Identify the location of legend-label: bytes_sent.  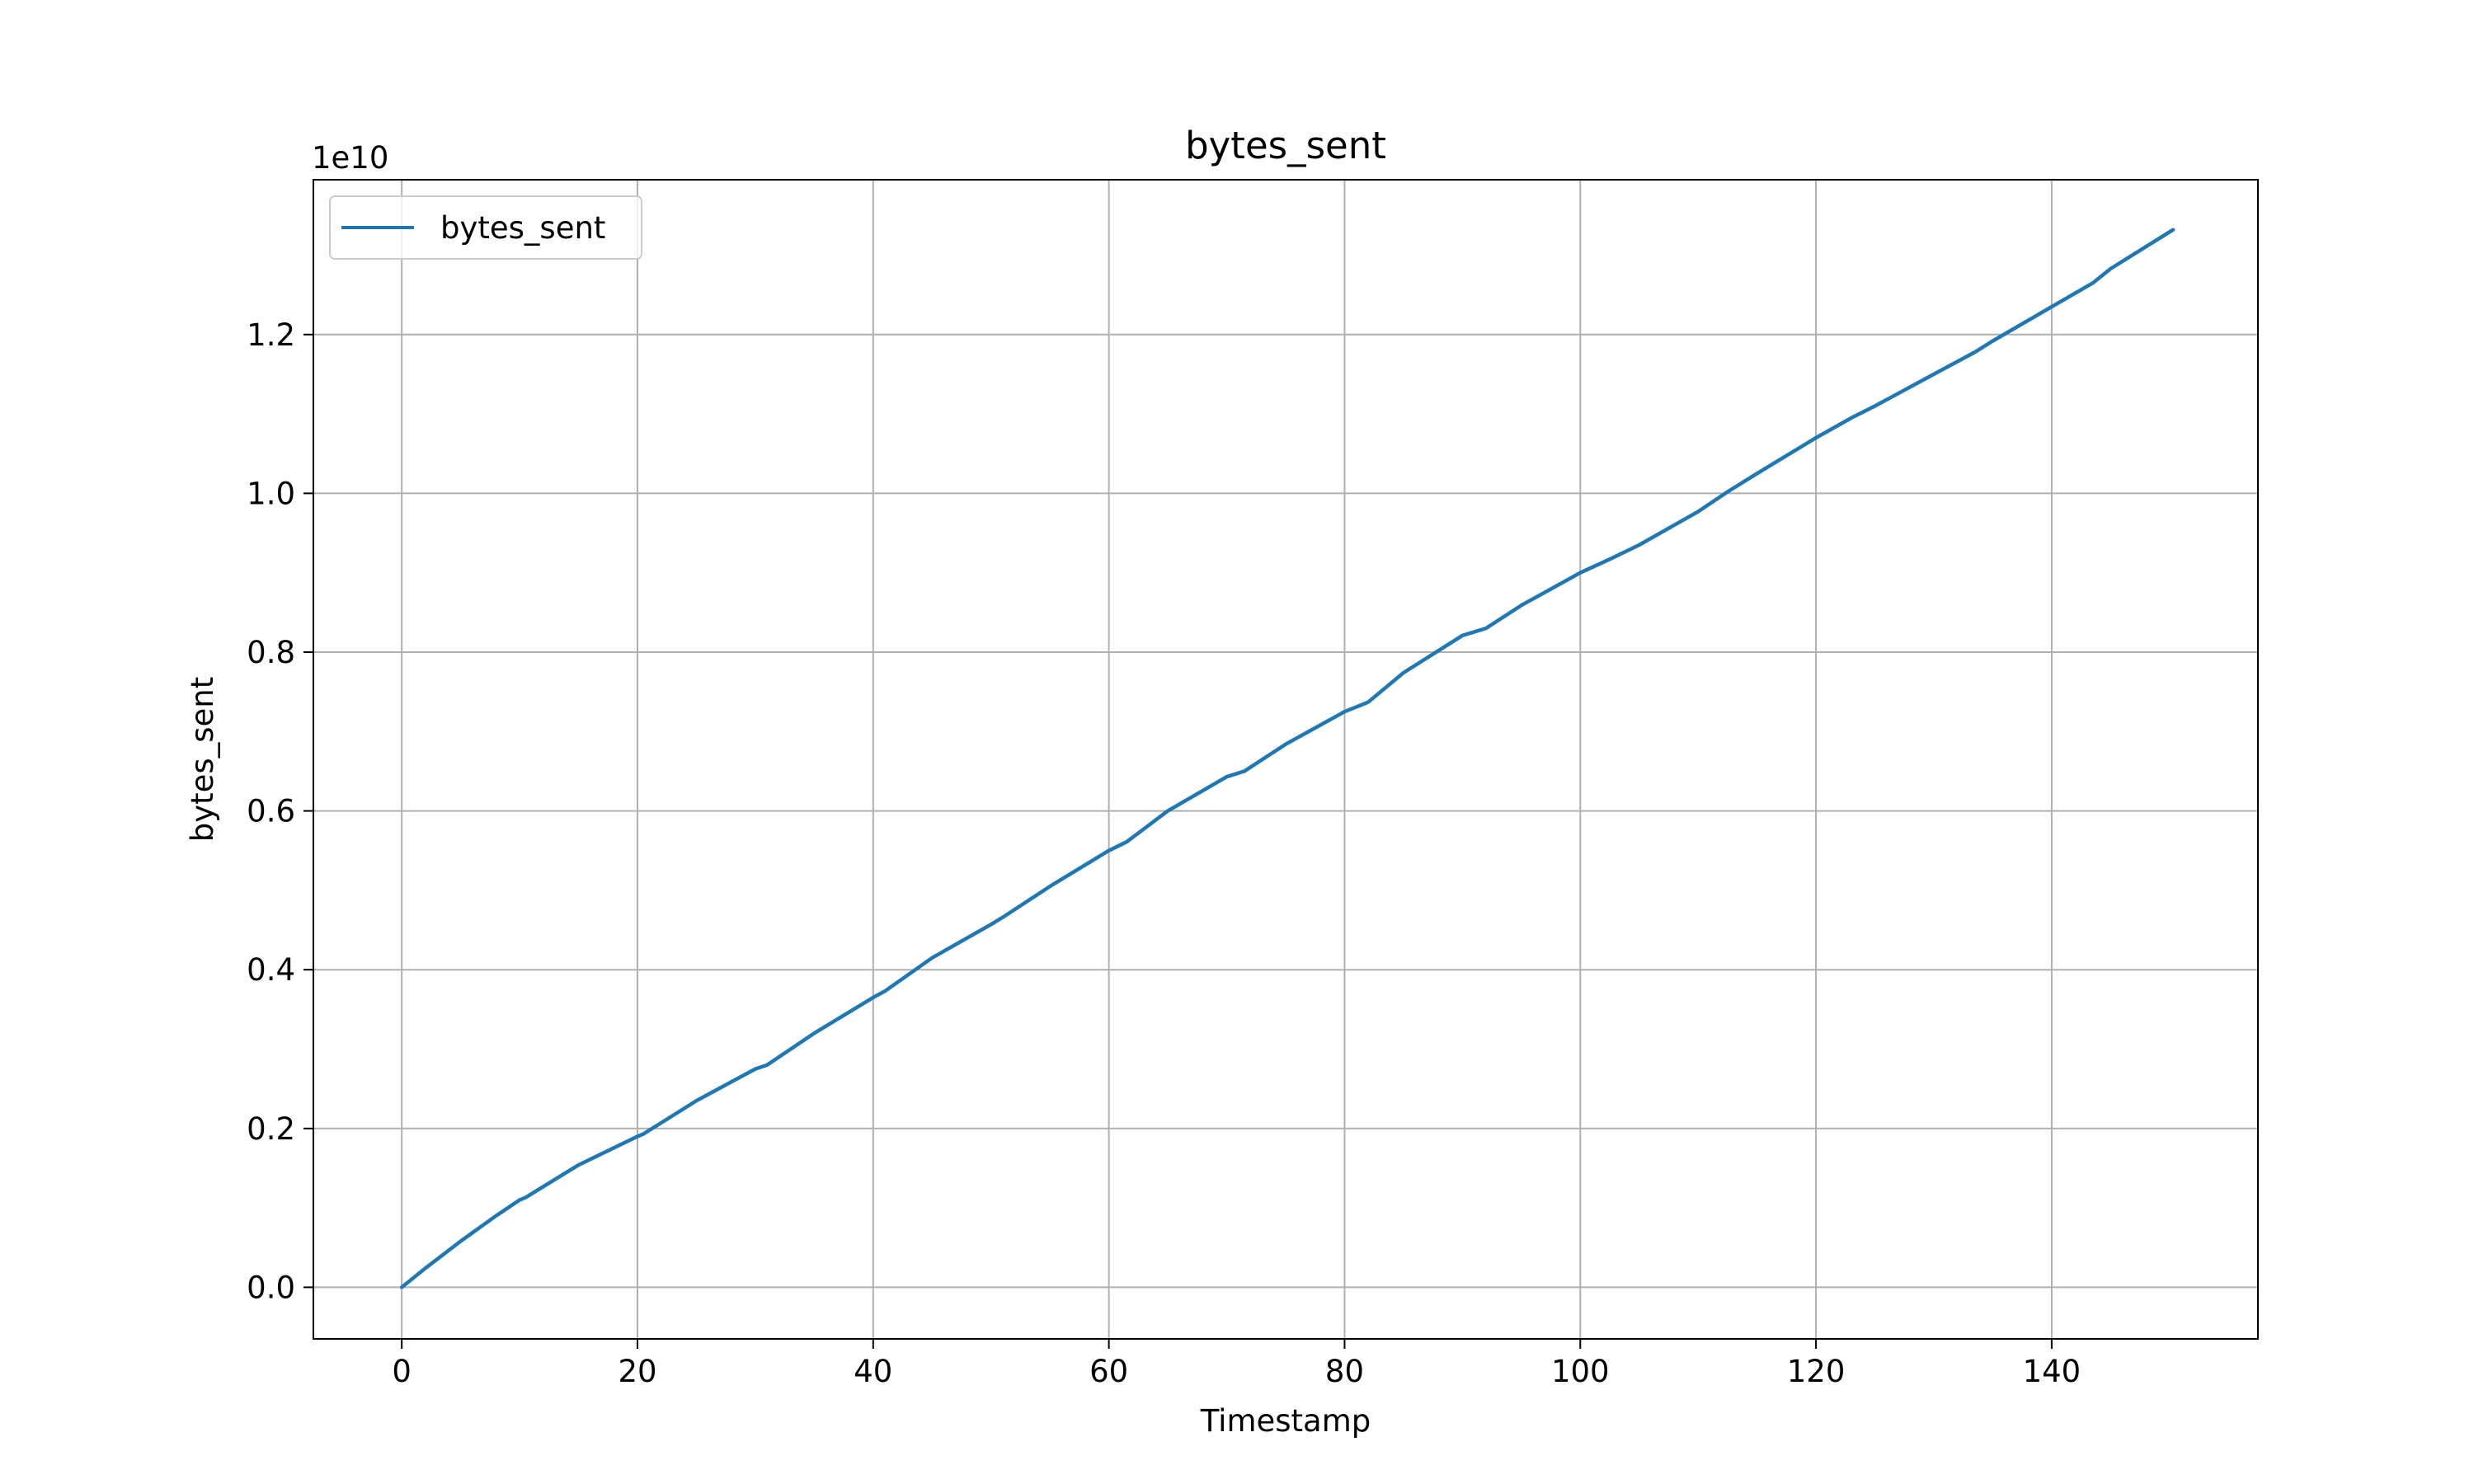
(522, 228).